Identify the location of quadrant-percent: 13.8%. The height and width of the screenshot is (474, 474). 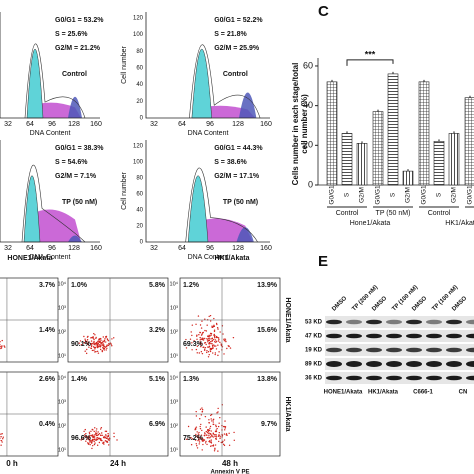
(267, 379).